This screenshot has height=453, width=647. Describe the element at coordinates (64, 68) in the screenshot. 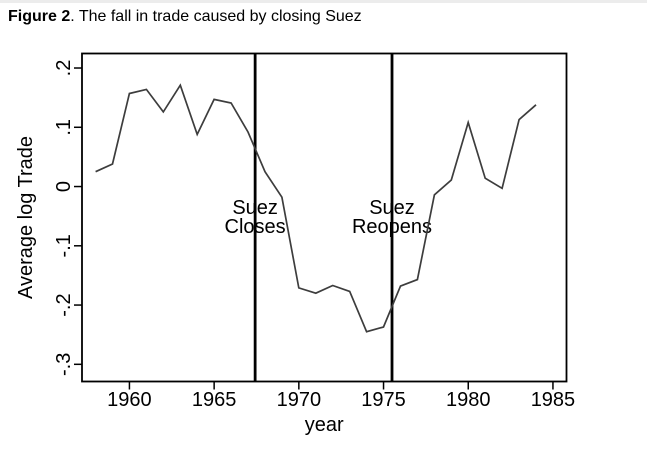

I see `y-tick-label: .2` at that location.